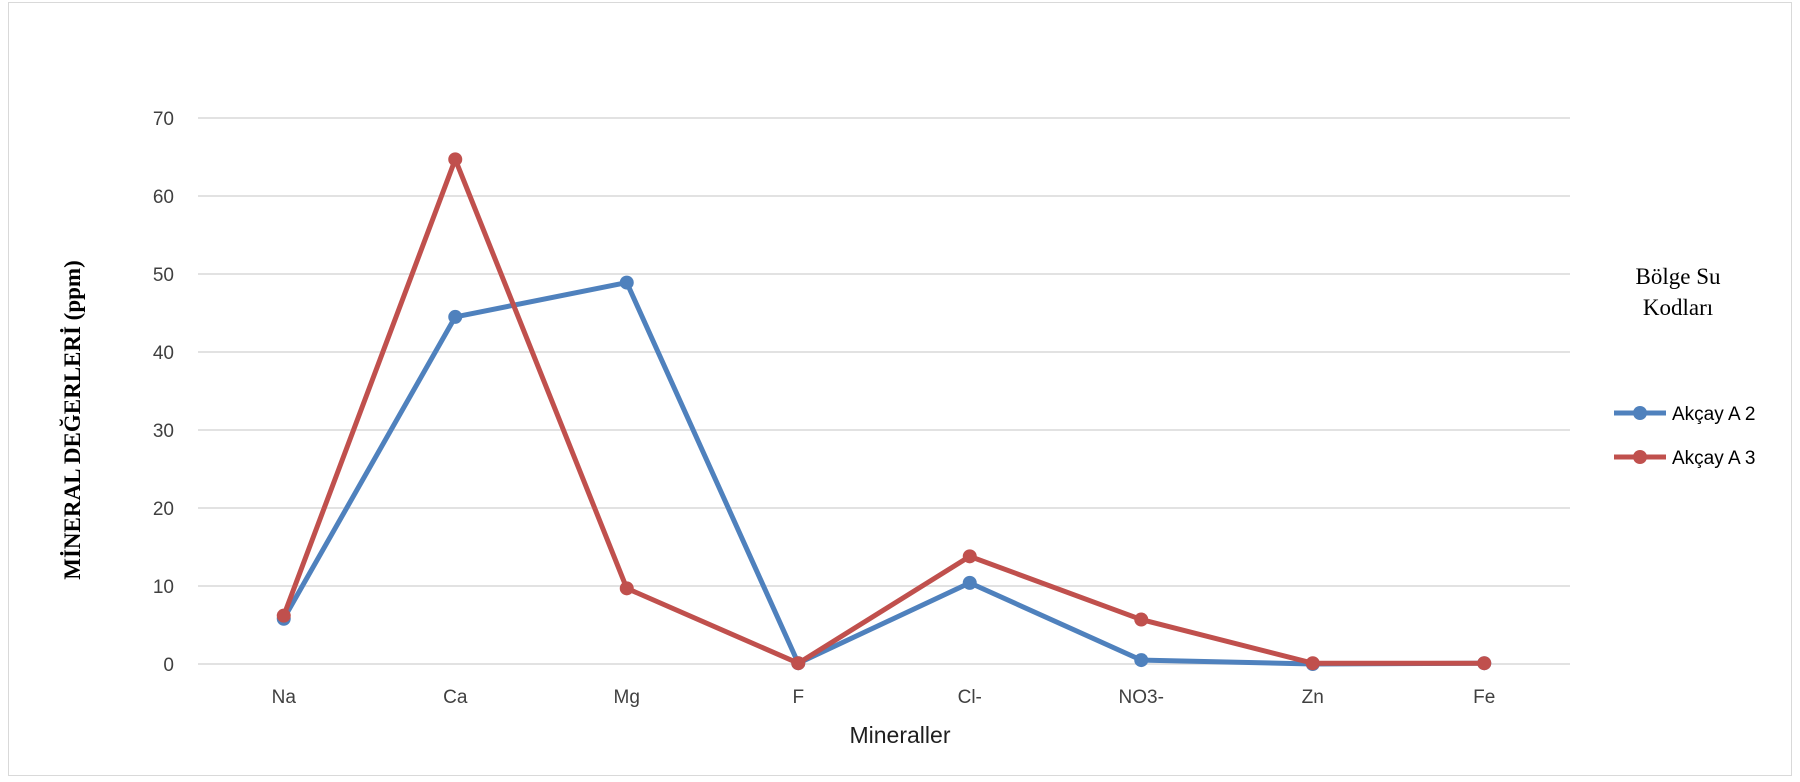  Describe the element at coordinates (1313, 697) in the screenshot. I see `x-tick-label: Zn` at that location.